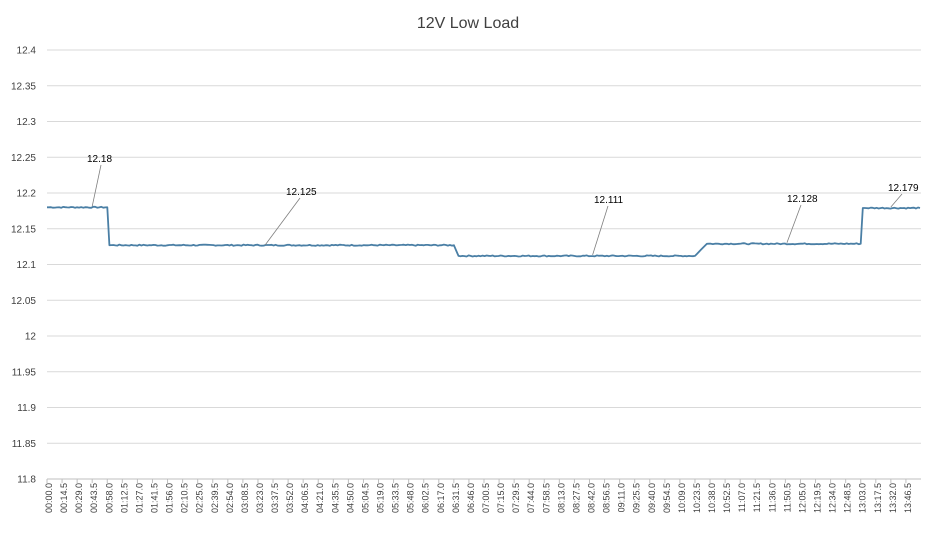 Image resolution: width=936 pixels, height=533 pixels. I want to click on x-tick-label: 08:56.5, so click(607, 498).